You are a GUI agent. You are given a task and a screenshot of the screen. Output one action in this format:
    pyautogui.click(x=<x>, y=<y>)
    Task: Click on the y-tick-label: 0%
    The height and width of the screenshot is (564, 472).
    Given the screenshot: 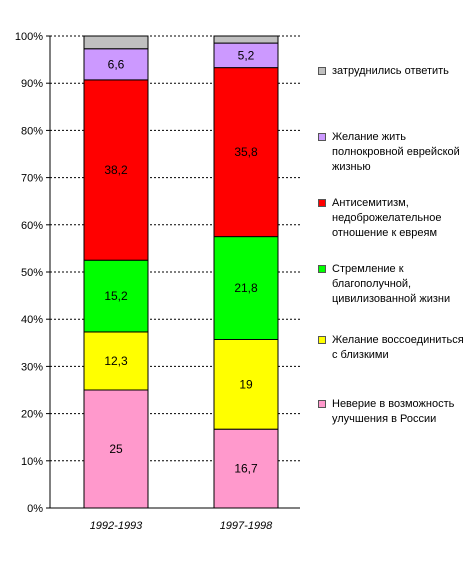 What is the action you would take?
    pyautogui.click(x=35, y=509)
    